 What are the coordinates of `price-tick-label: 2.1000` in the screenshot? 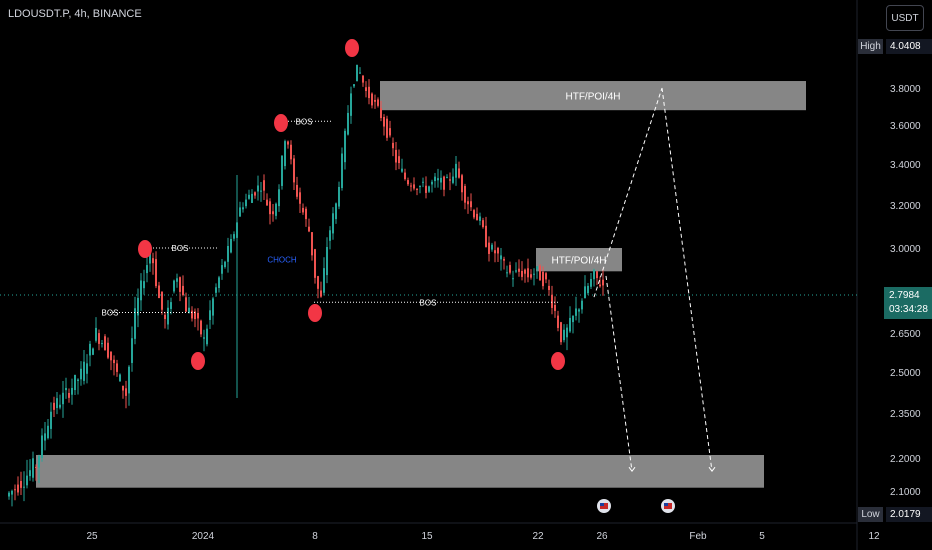 It's located at (905, 492).